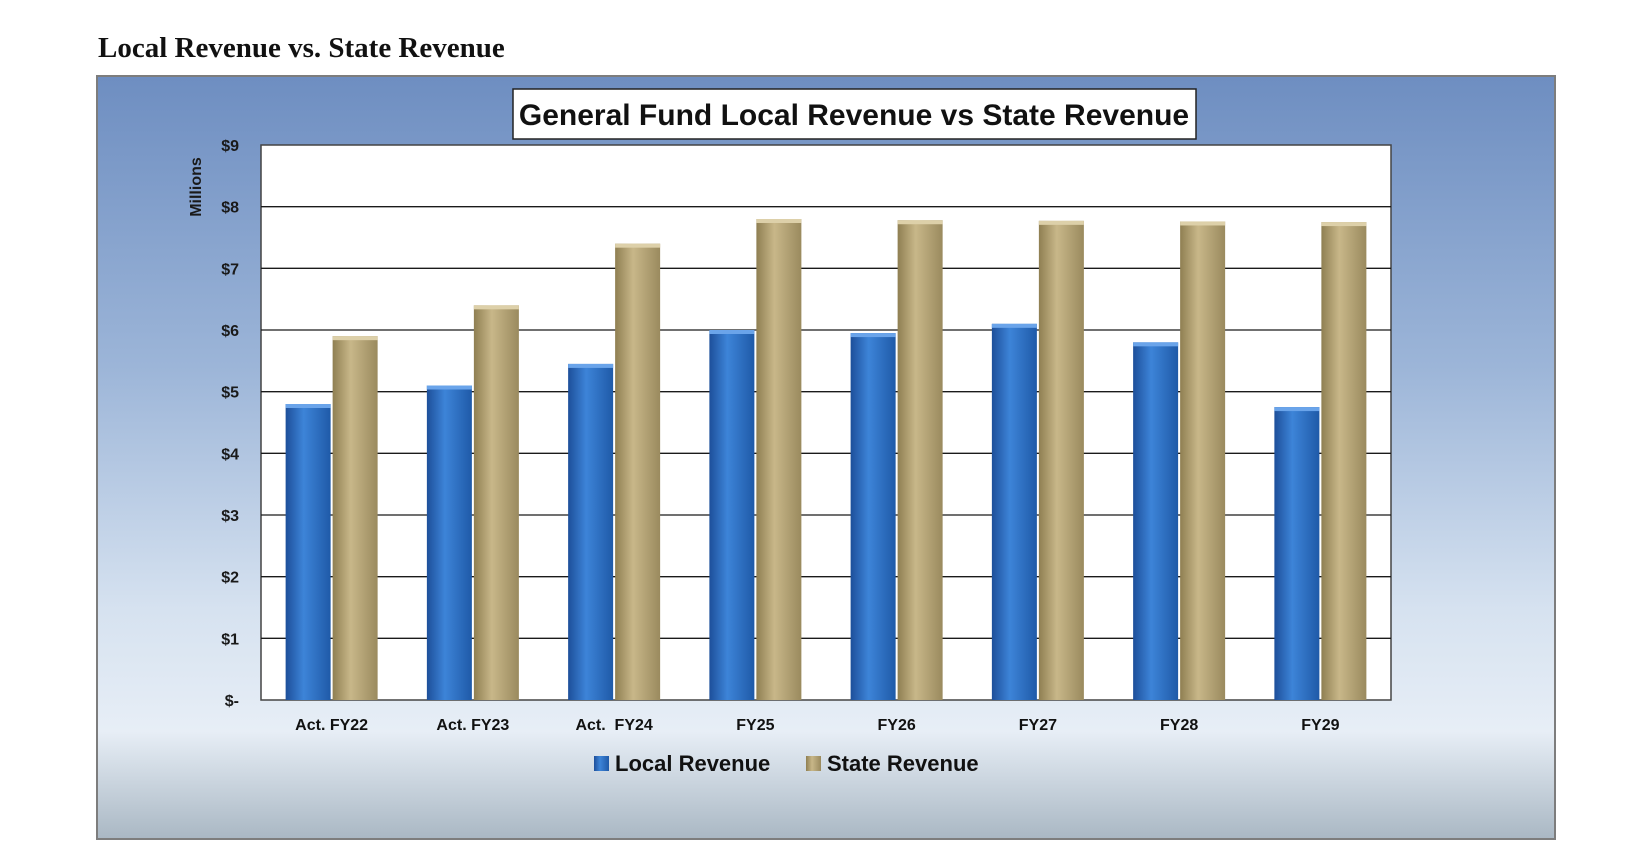 The width and height of the screenshot is (1650, 866). What do you see at coordinates (232, 701) in the screenshot?
I see `y-tick-label: $-` at bounding box center [232, 701].